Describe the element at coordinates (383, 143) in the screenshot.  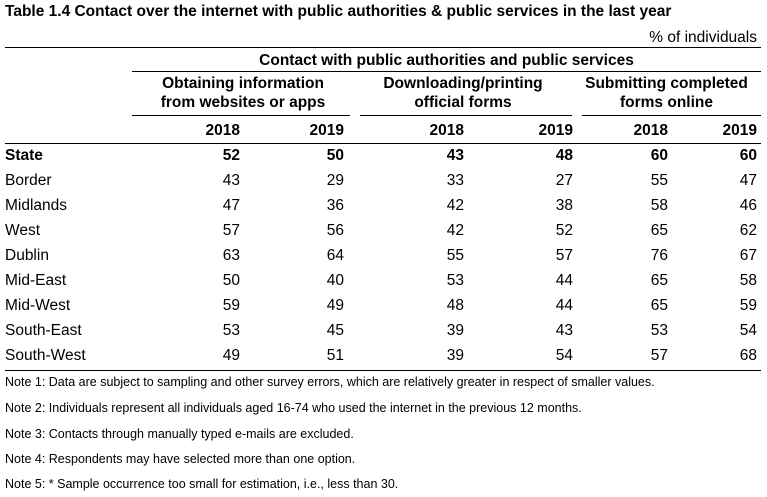
I see `header-bottom-rule` at that location.